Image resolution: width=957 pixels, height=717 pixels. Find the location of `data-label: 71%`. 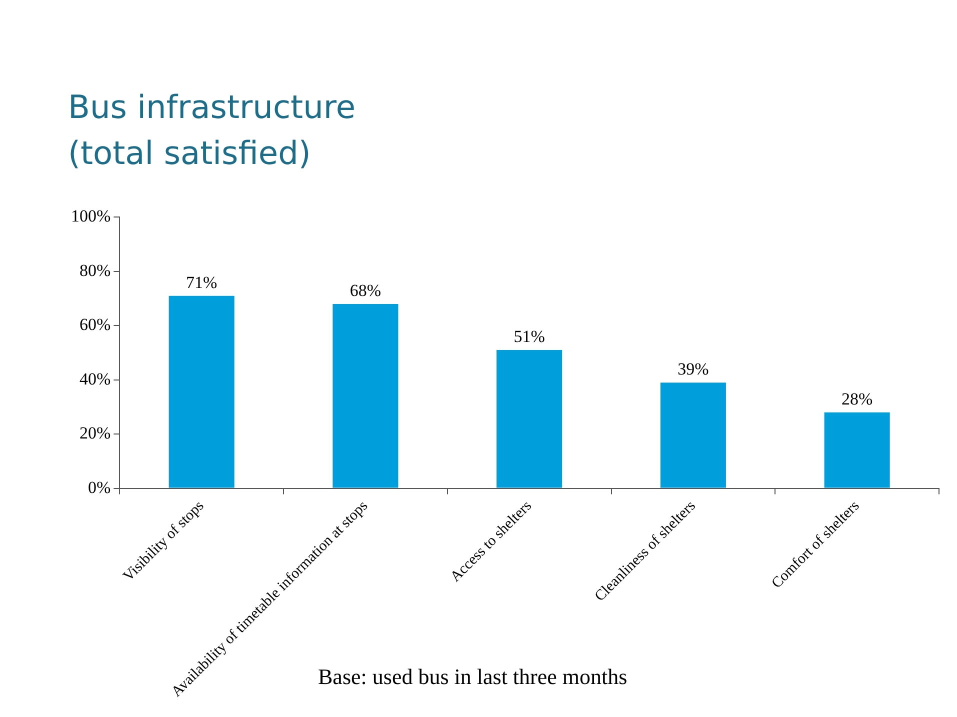

data-label: 71% is located at coordinates (202, 282).